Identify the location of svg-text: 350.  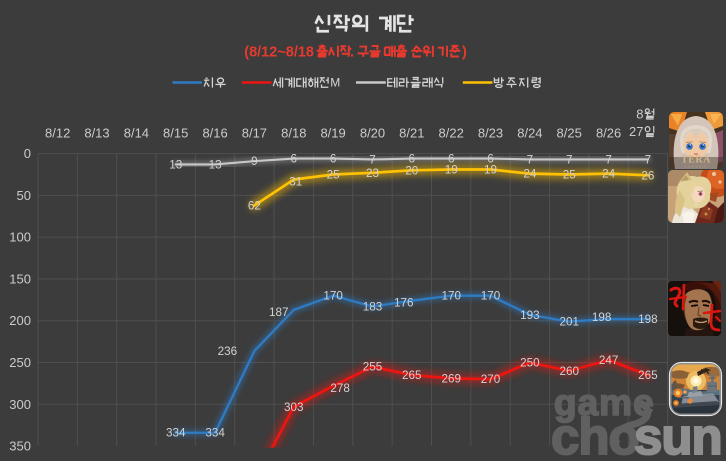
(20, 446).